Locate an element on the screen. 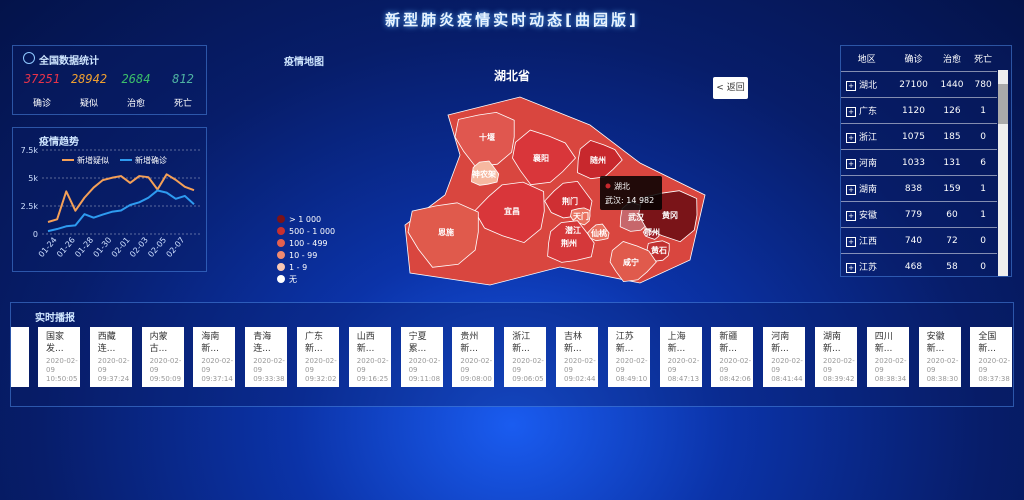 Image resolution: width=1024 pixels, height=500 pixels. card: 山西新... 2020-02-09 09:16:25 is located at coordinates (369, 357).